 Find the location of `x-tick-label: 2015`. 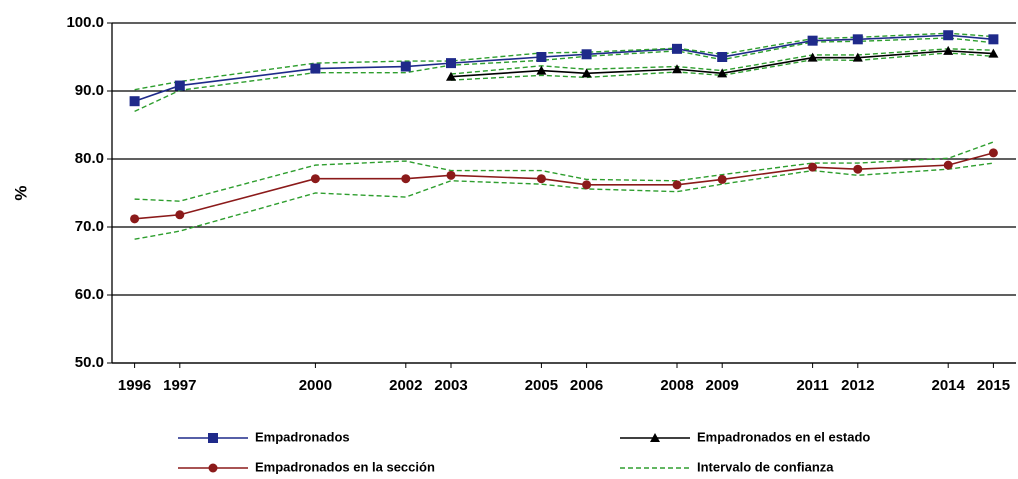

x-tick-label: 2015 is located at coordinates (993, 385).